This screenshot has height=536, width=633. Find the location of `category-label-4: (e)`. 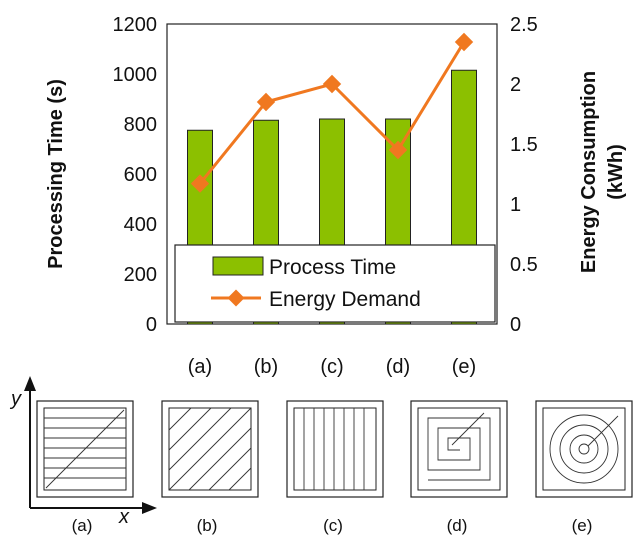

category-label-4: (e) is located at coordinates (464, 367).